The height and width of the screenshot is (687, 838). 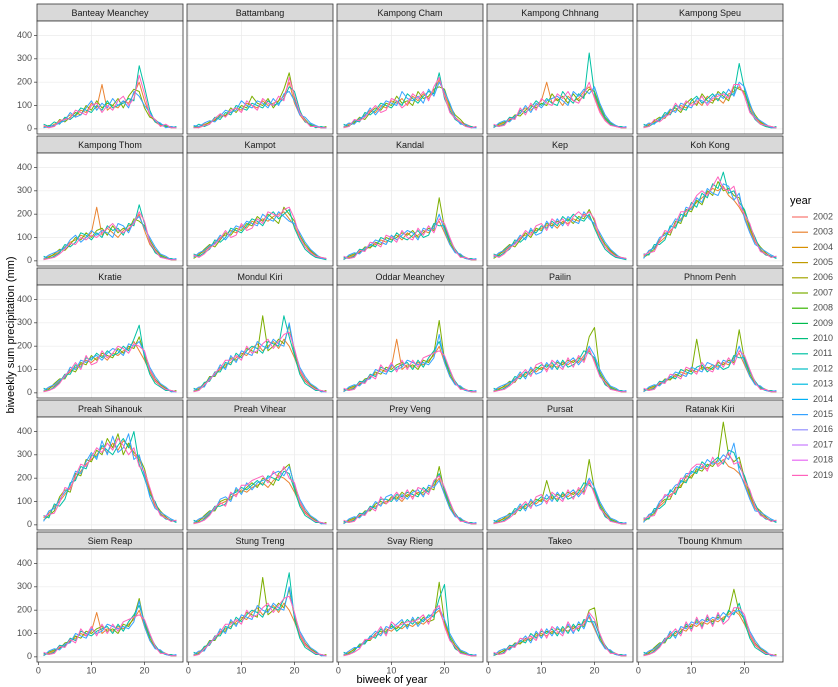 I want to click on strip-title: Siem Reap, so click(x=110, y=541).